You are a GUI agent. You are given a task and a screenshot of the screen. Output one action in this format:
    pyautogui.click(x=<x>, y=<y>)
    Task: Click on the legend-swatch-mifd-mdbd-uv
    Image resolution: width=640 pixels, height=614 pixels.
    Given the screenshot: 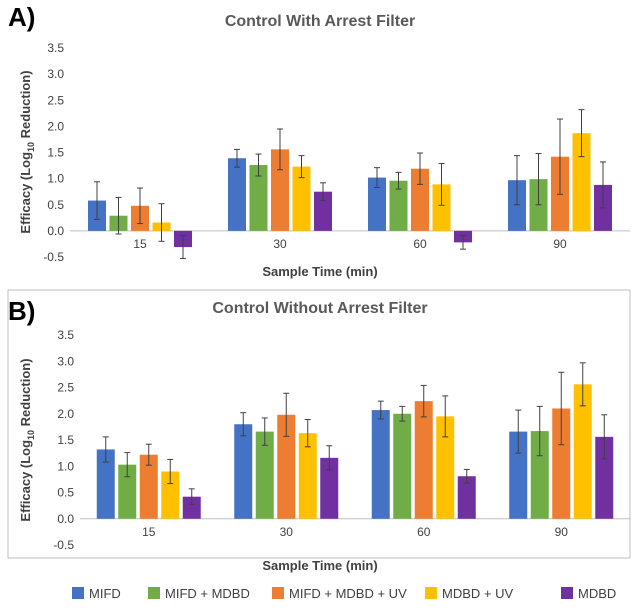 What is the action you would take?
    pyautogui.click(x=278, y=593)
    